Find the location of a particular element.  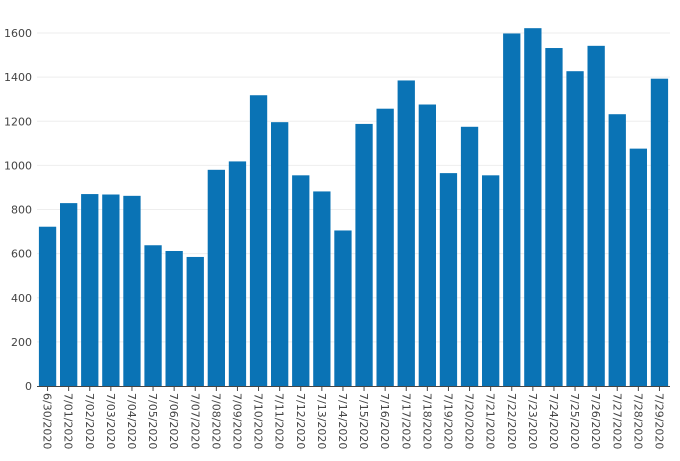

x-tick-label: 7/08/2020 is located at coordinates (215, 421).